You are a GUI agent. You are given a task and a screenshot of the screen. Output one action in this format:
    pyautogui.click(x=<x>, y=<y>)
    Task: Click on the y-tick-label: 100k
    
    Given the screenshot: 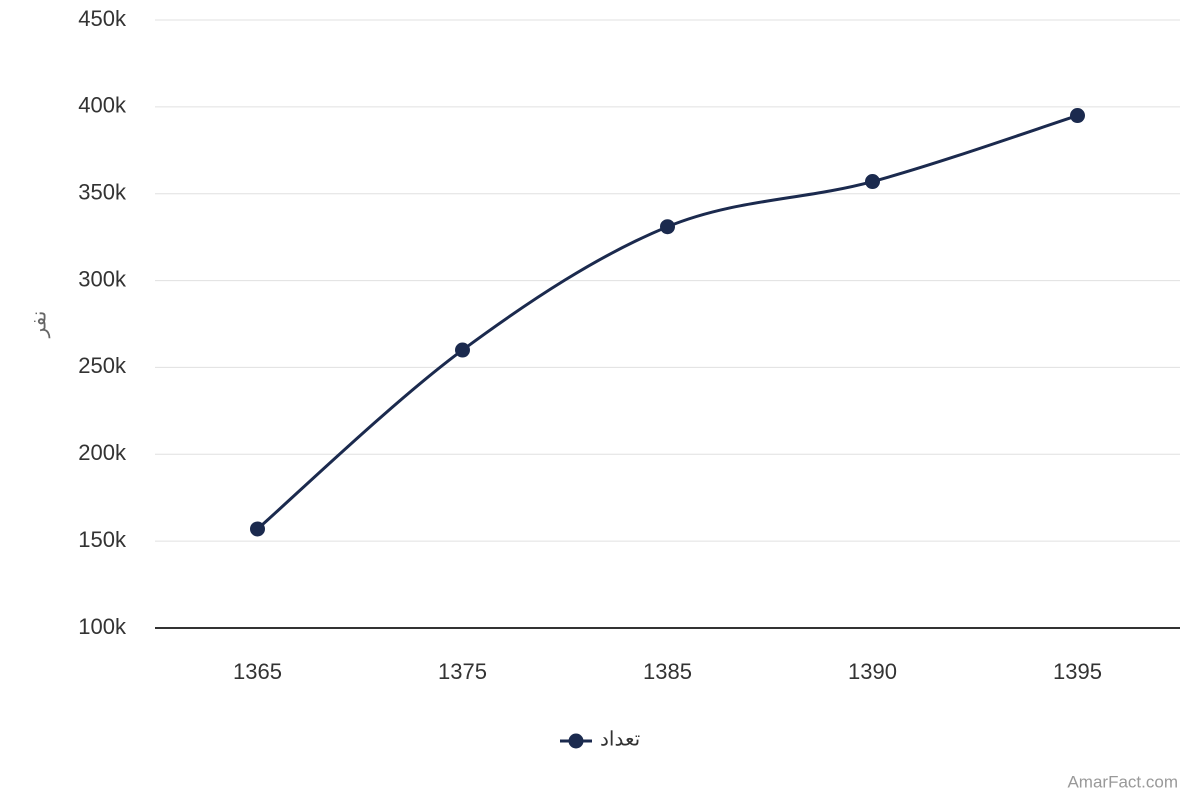 What is the action you would take?
    pyautogui.click(x=102, y=626)
    